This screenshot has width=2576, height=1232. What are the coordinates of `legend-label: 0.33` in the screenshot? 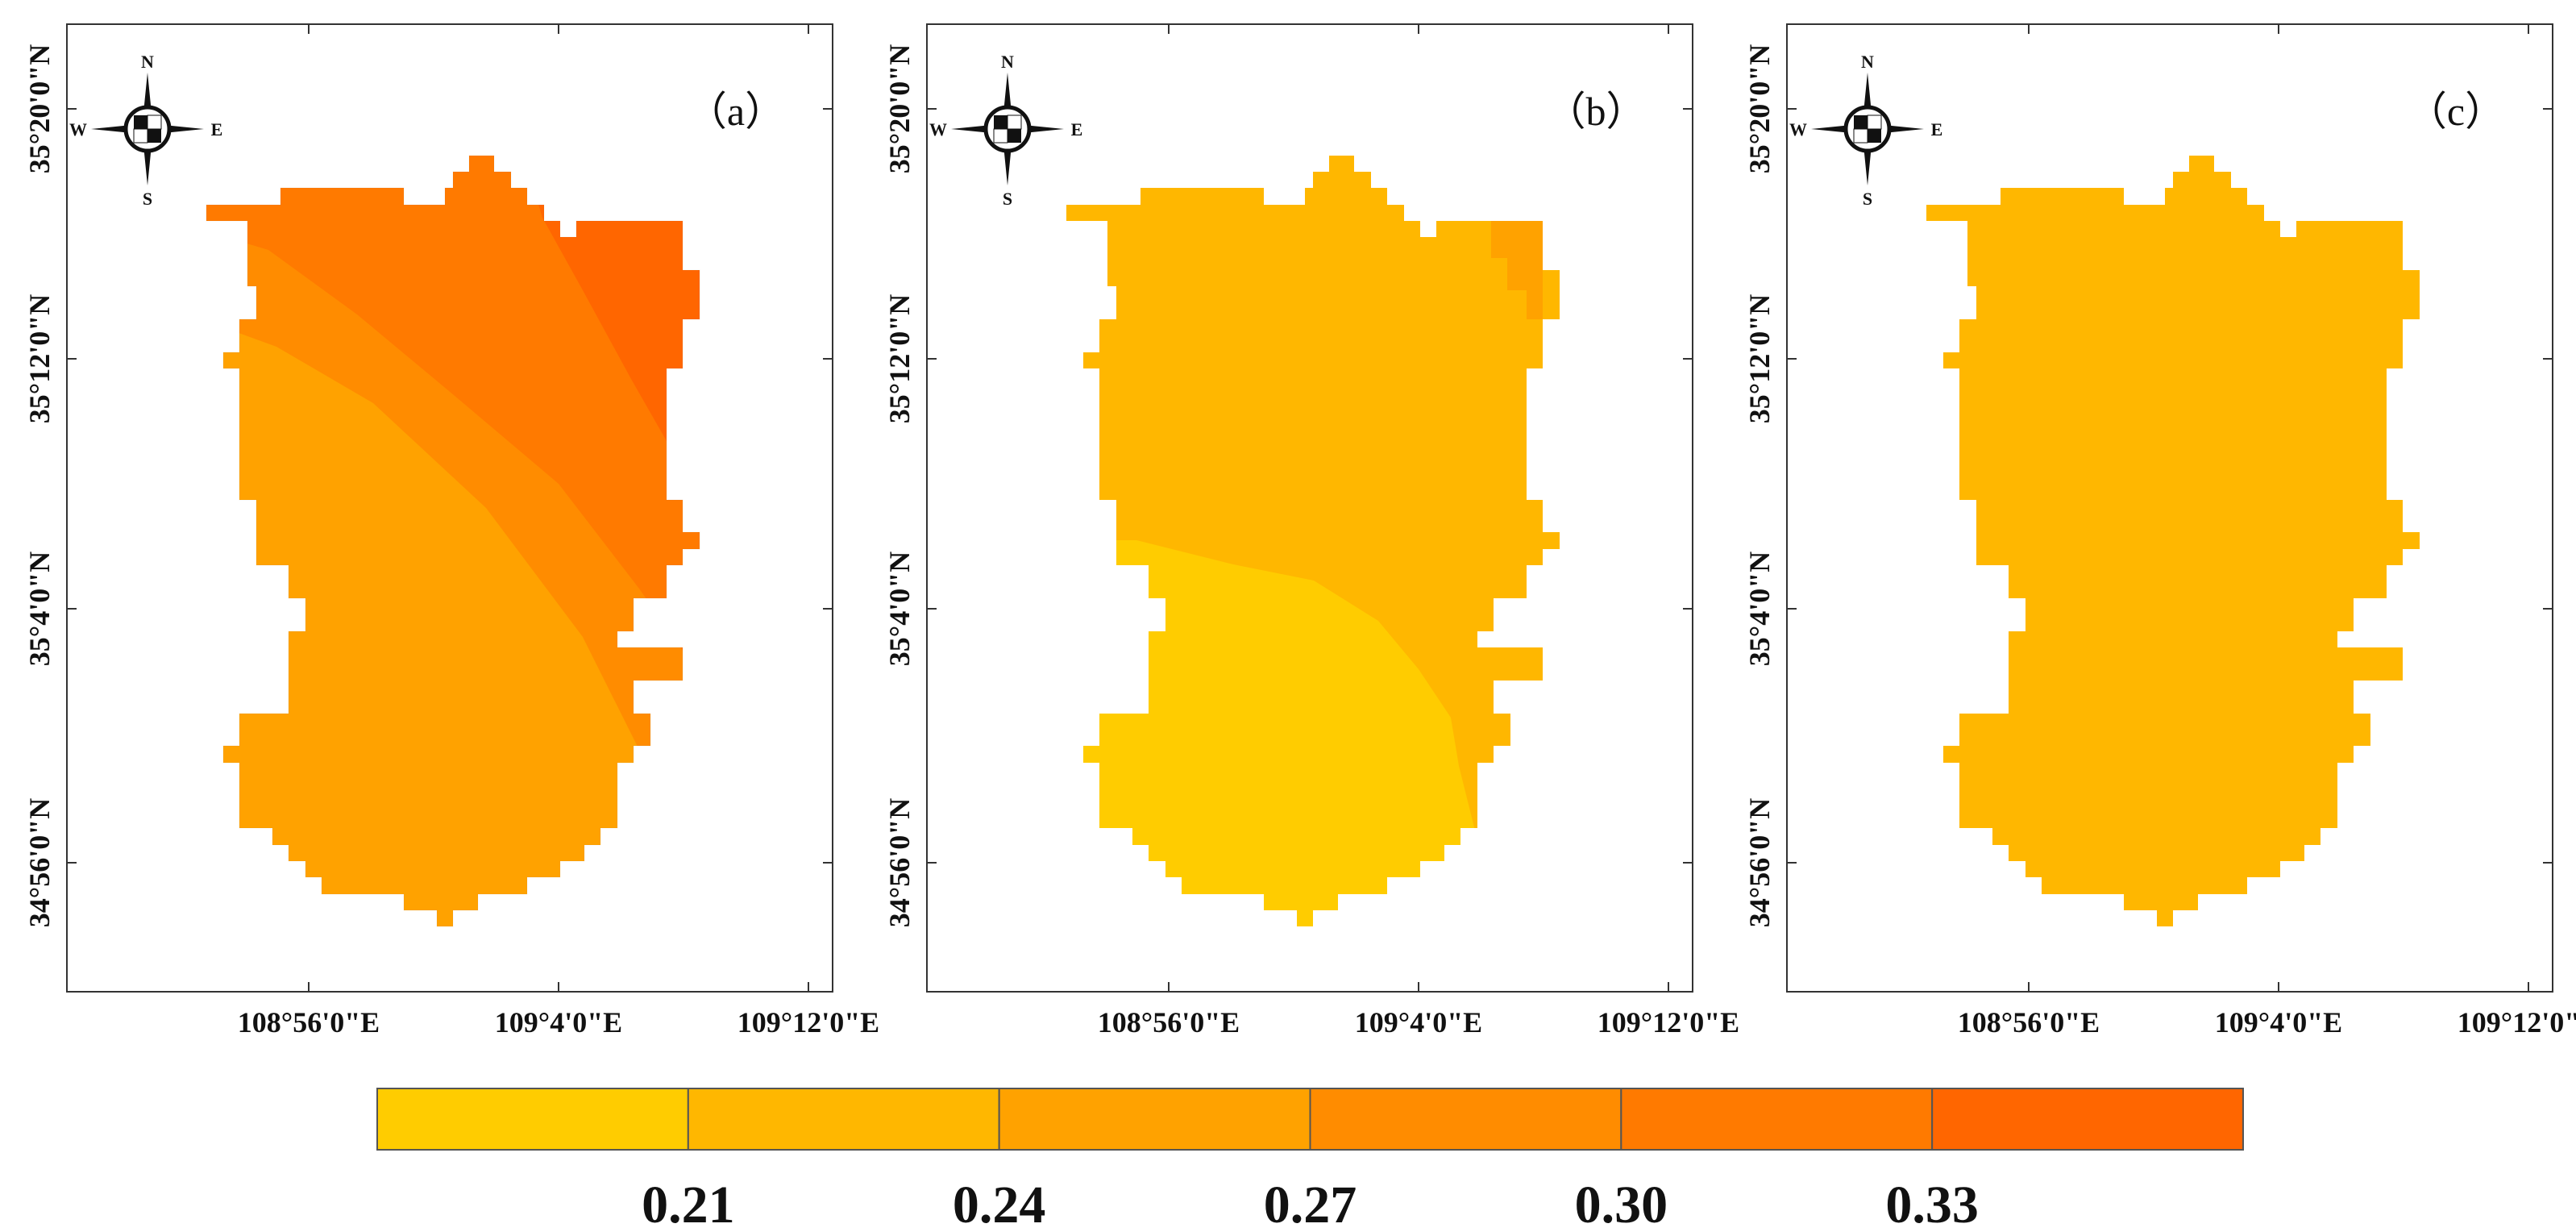 It's located at (1932, 1204).